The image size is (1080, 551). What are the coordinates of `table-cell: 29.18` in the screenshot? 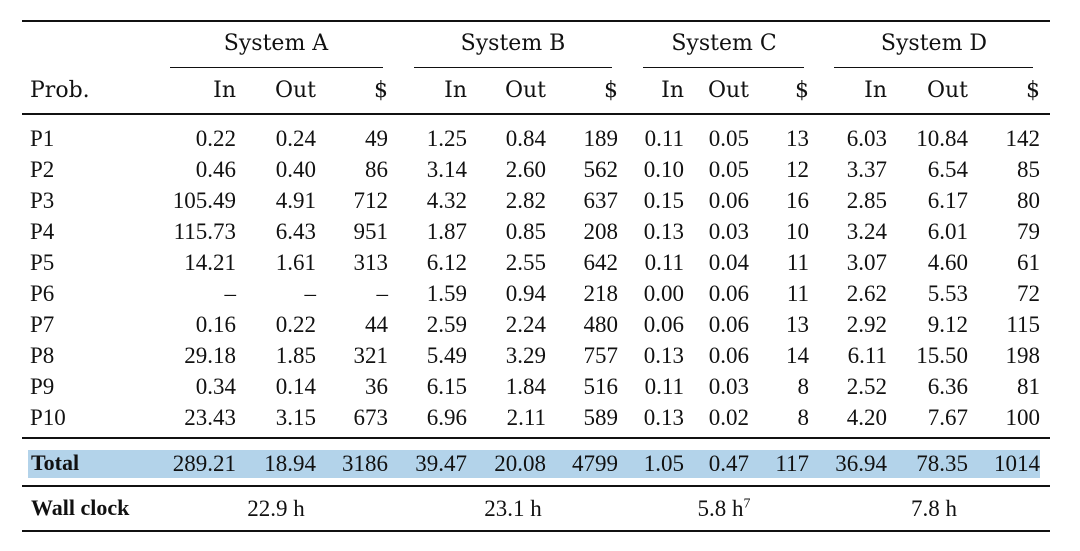 It's located at (210, 355).